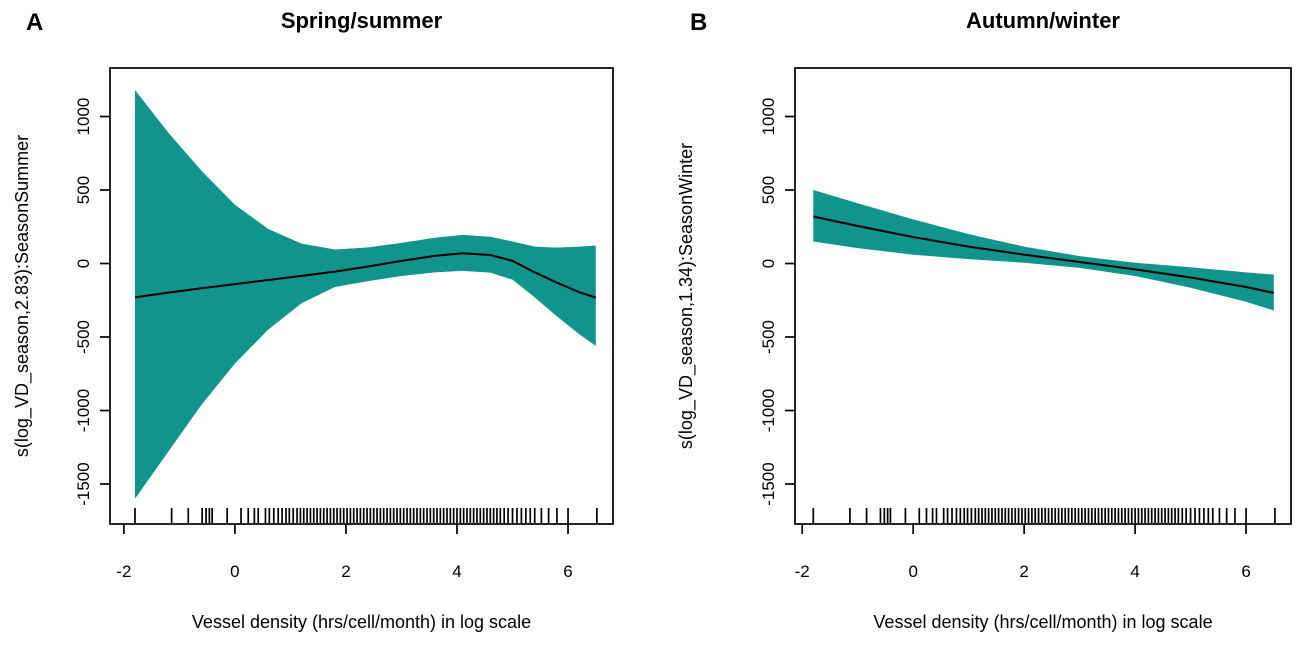 The height and width of the screenshot is (652, 1299). What do you see at coordinates (698, 22) in the screenshot?
I see `panel-letter: B` at bounding box center [698, 22].